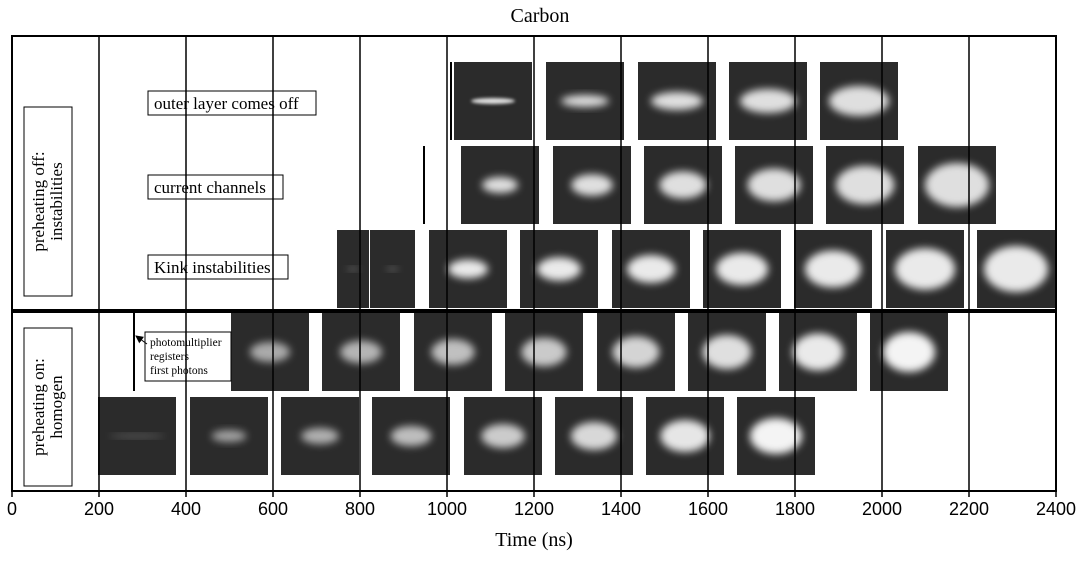 The image size is (1086, 562). Describe the element at coordinates (56, 407) in the screenshot. I see `group-label-line: homogen` at that location.